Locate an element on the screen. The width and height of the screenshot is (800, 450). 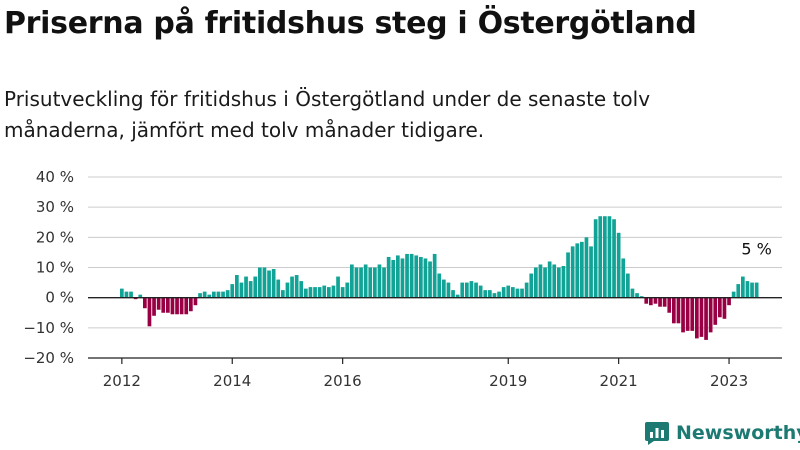
newsworthy-brand: Newsworthy is located at coordinates (722, 433).